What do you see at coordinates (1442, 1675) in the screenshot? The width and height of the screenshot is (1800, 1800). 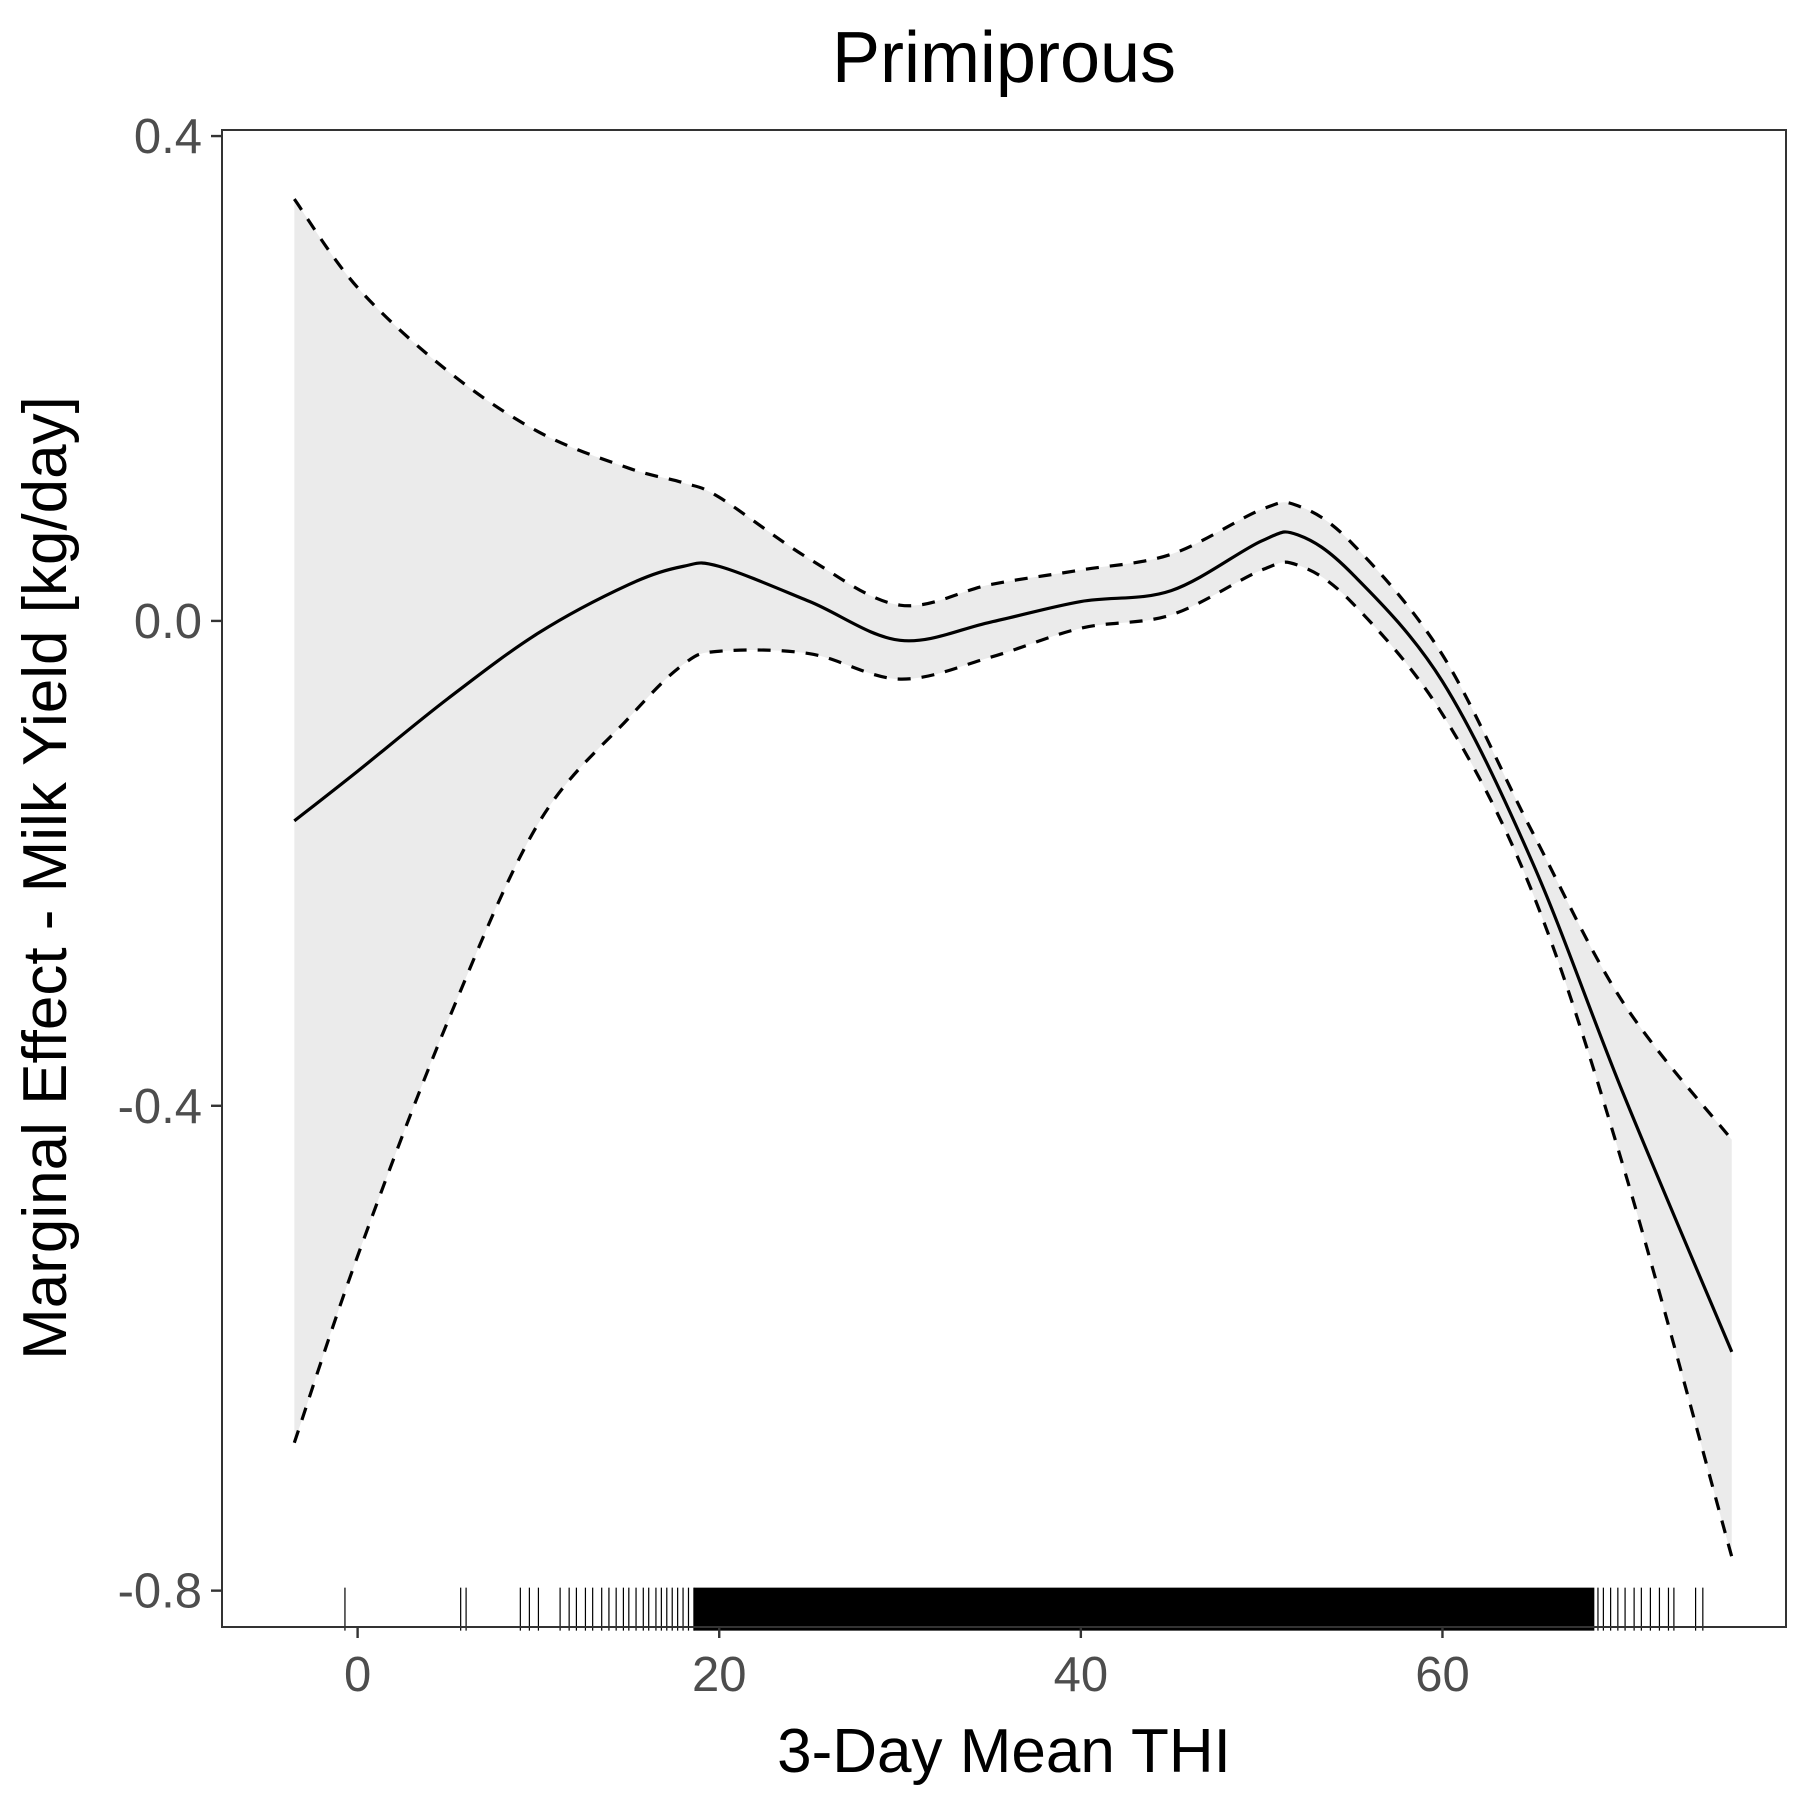 I see `x-tick-label: 60` at bounding box center [1442, 1675].